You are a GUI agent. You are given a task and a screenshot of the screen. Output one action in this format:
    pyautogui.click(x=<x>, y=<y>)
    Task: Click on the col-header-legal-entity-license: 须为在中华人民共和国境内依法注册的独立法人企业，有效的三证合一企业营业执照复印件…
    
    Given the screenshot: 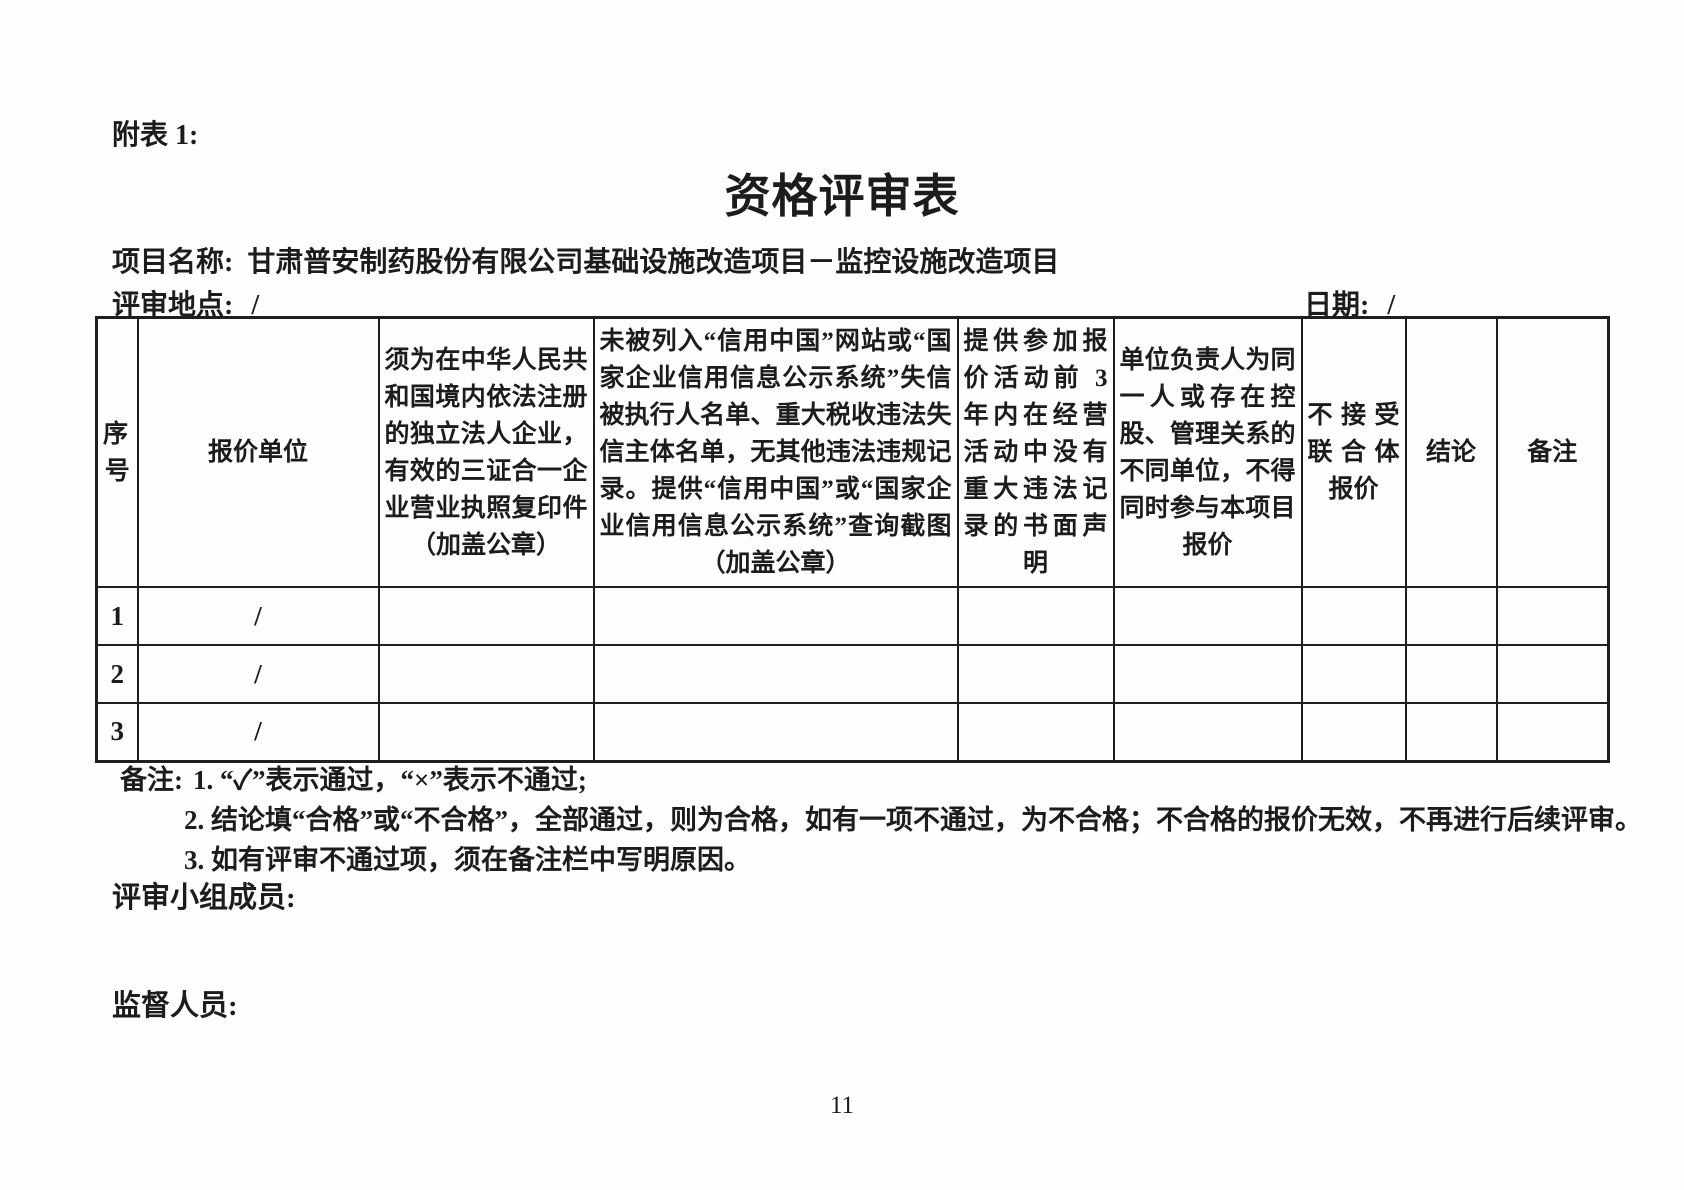 What is the action you would take?
    pyautogui.click(x=486, y=452)
    